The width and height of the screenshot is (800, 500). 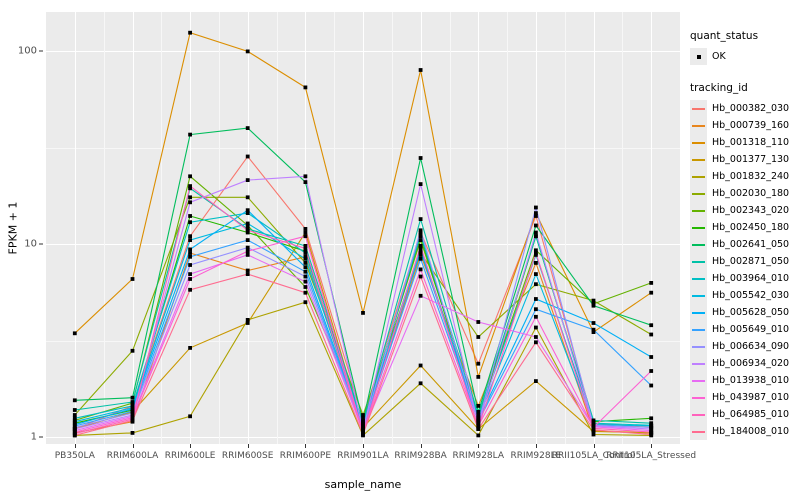 I want to click on legend-item-label: Hb_002450_180, so click(x=751, y=227).